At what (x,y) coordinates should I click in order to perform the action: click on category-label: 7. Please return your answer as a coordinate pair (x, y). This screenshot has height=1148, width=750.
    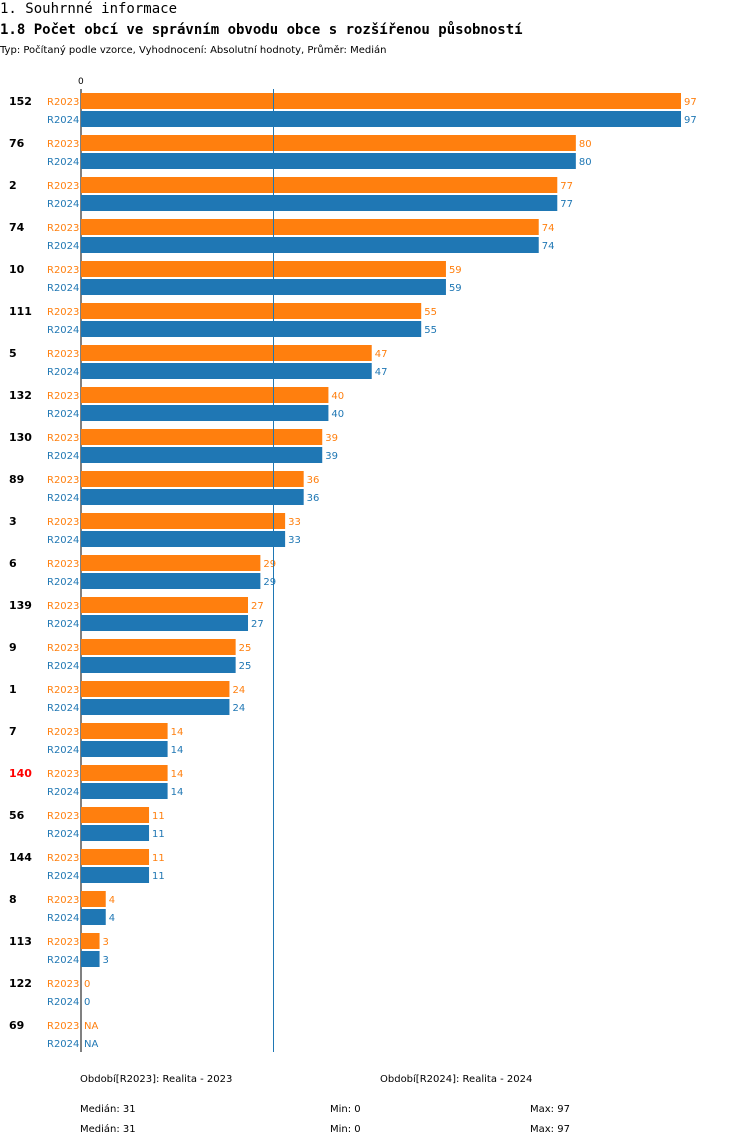
    Looking at the image, I should click on (13, 731).